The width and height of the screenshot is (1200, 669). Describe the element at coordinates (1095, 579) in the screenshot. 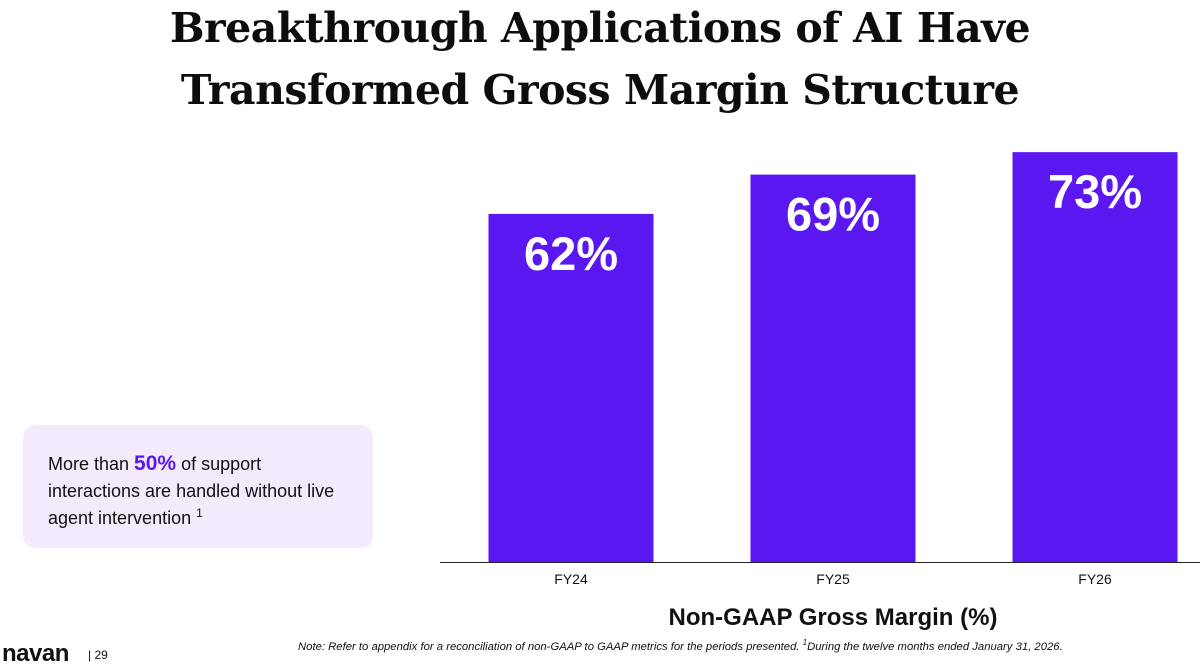

I see `tick-label-fy26: FY26` at that location.